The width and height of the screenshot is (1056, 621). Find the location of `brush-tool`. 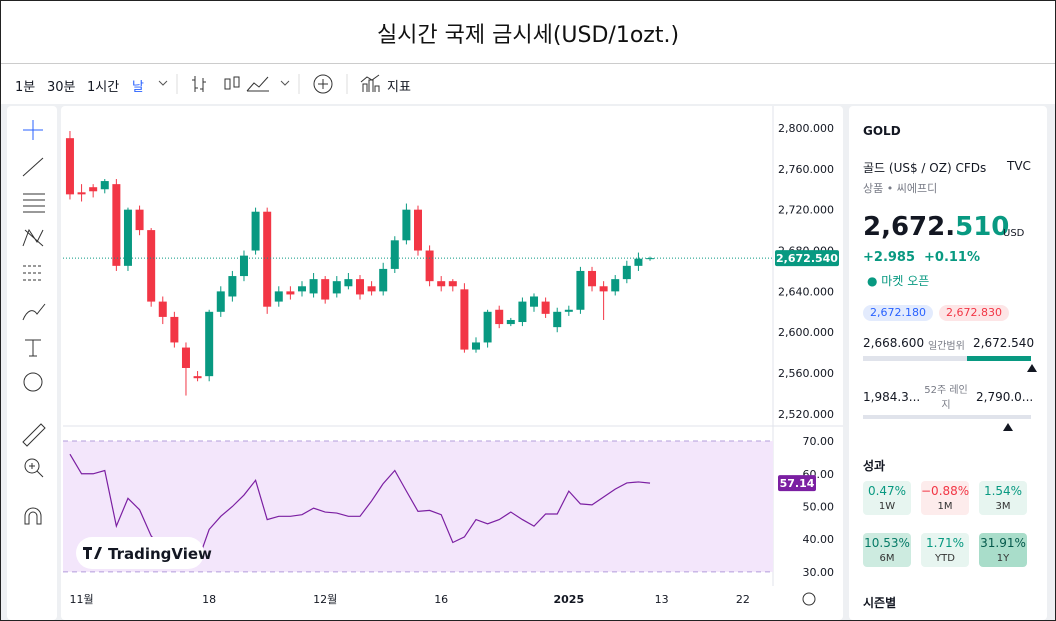

brush-tool is located at coordinates (34, 312).